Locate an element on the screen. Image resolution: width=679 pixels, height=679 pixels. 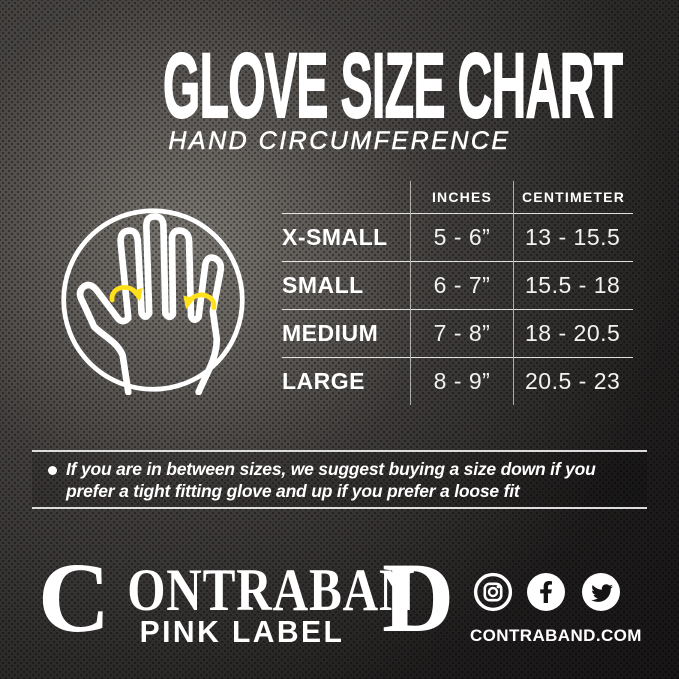
row-large-cm: 20.5 - 23 is located at coordinates (573, 381).